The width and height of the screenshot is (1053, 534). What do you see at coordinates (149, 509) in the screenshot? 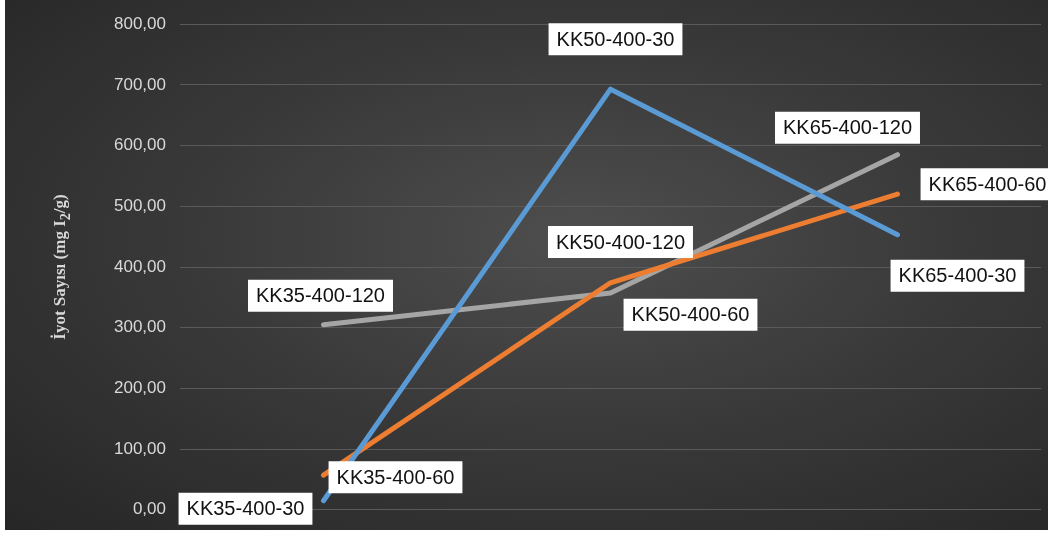
I see `y-tick-label: 0,00` at bounding box center [149, 509].